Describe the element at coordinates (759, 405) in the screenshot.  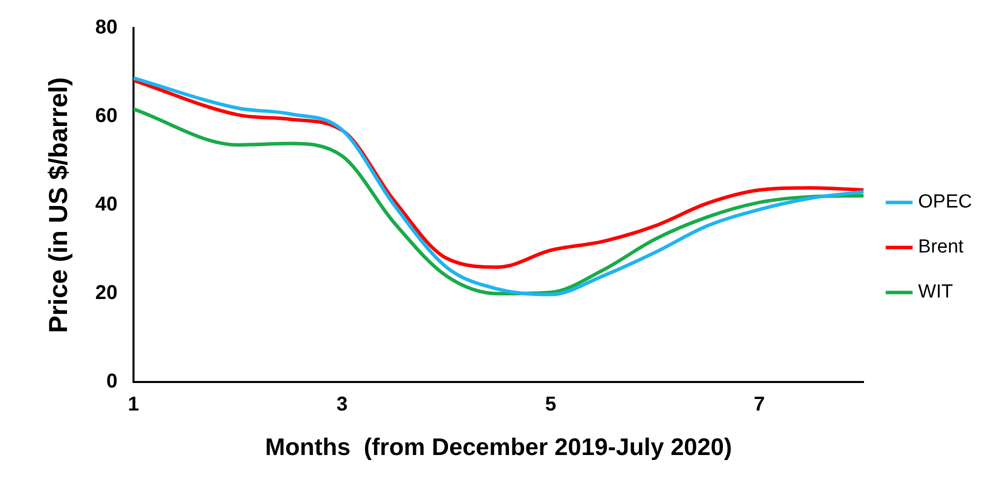
I see `x-tick-label: 7` at that location.